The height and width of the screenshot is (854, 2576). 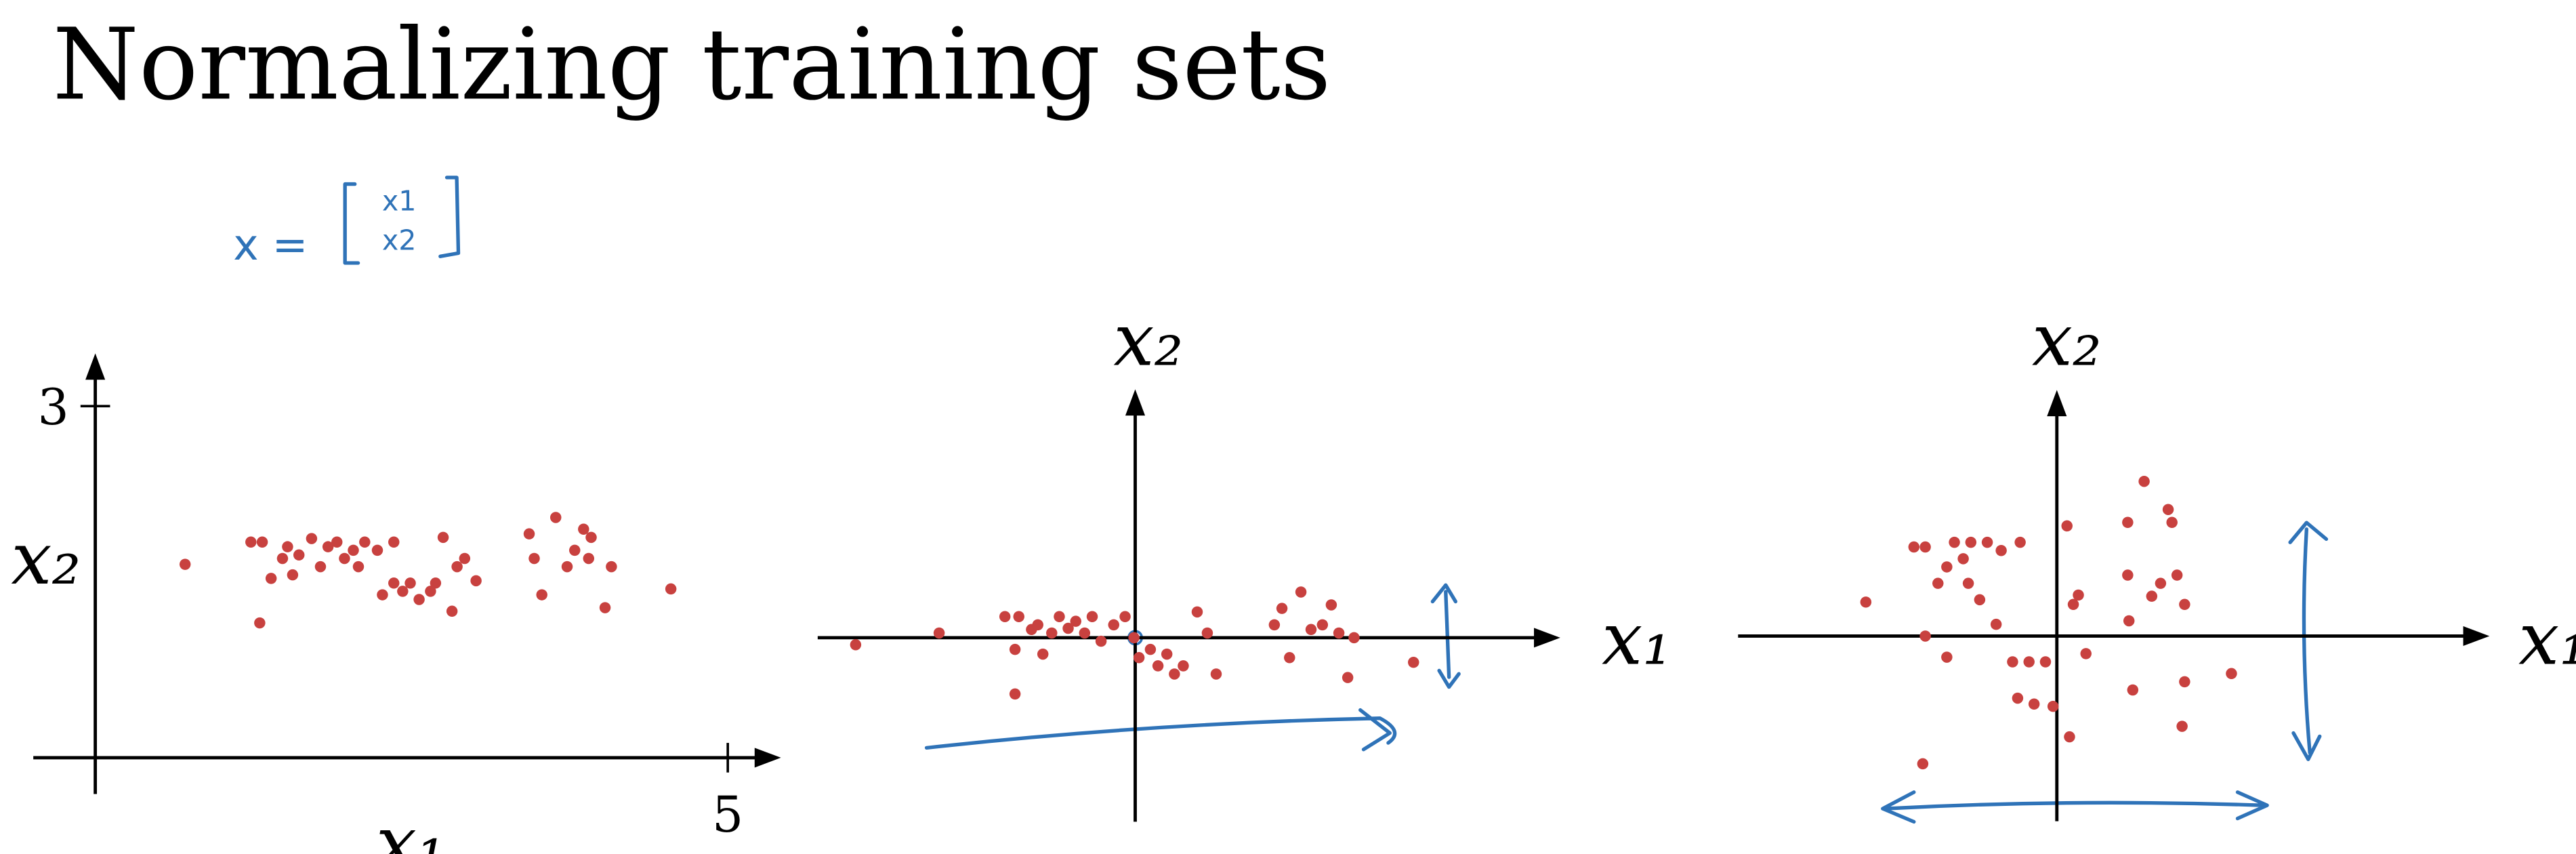 I want to click on y-axis-label: x₂, so click(x=2067, y=340).